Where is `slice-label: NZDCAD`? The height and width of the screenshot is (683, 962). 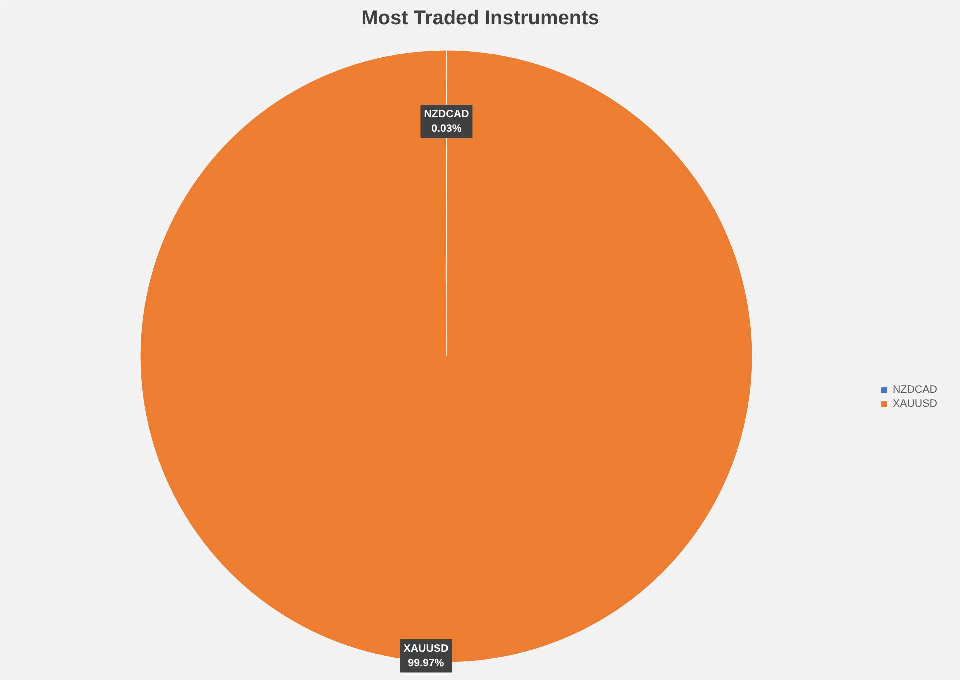
slice-label: NZDCAD is located at coordinates (447, 114).